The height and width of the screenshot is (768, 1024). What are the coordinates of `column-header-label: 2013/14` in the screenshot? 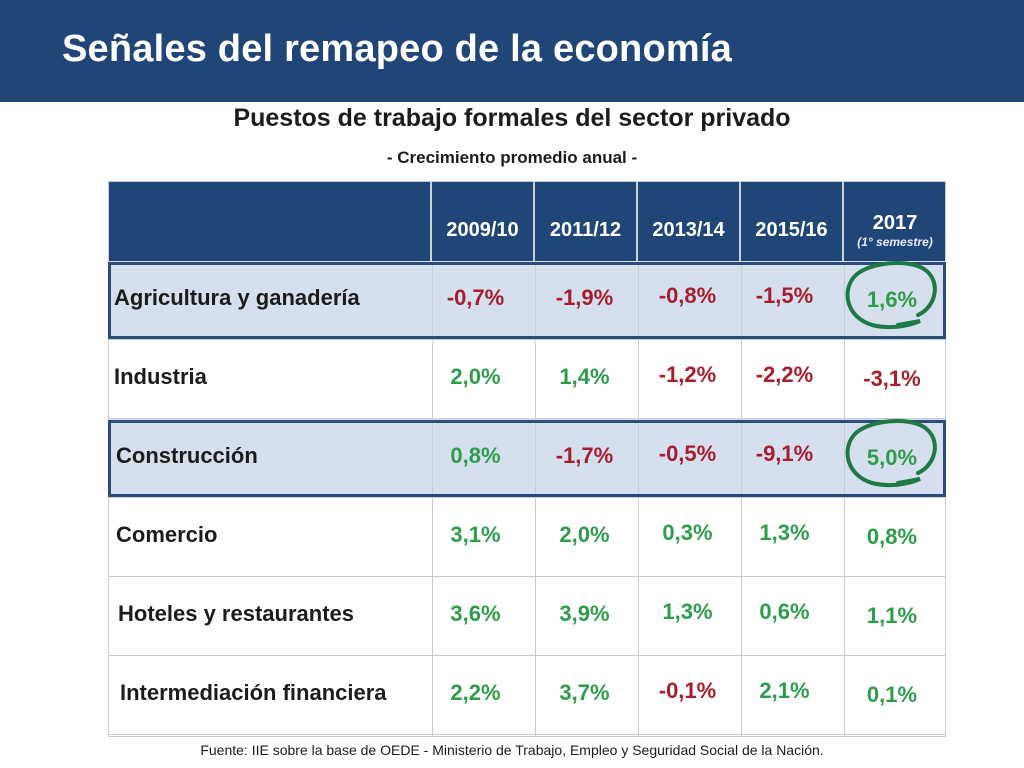 It's located at (688, 230).